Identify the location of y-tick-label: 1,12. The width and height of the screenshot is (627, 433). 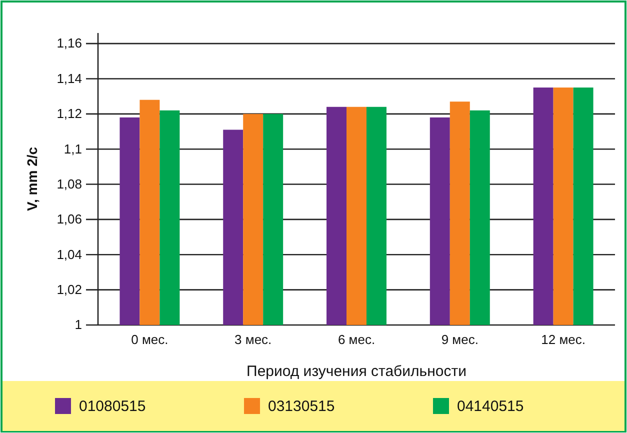
(69, 114).